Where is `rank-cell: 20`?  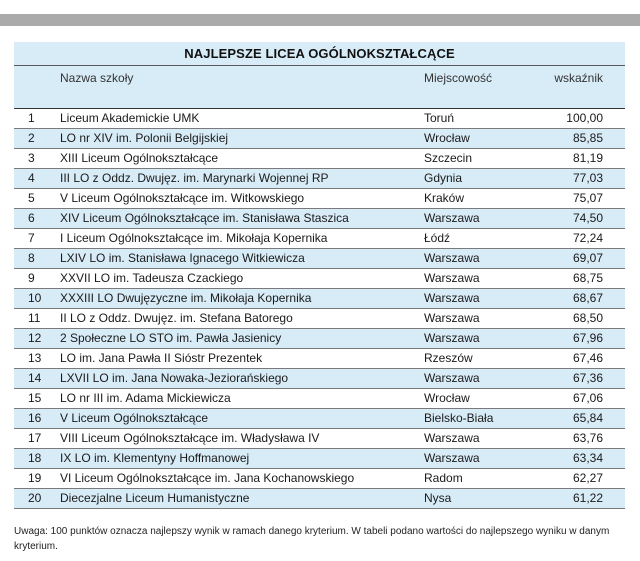 rank-cell: 20 is located at coordinates (35, 498).